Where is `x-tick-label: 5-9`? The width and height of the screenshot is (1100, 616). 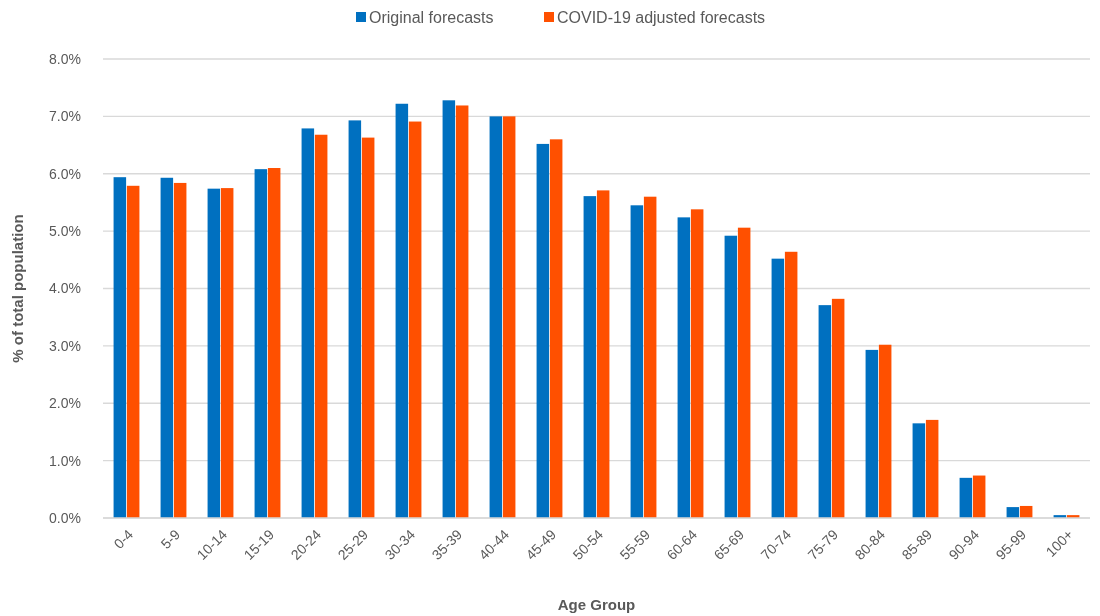 x-tick-label: 5-9 is located at coordinates (170, 539).